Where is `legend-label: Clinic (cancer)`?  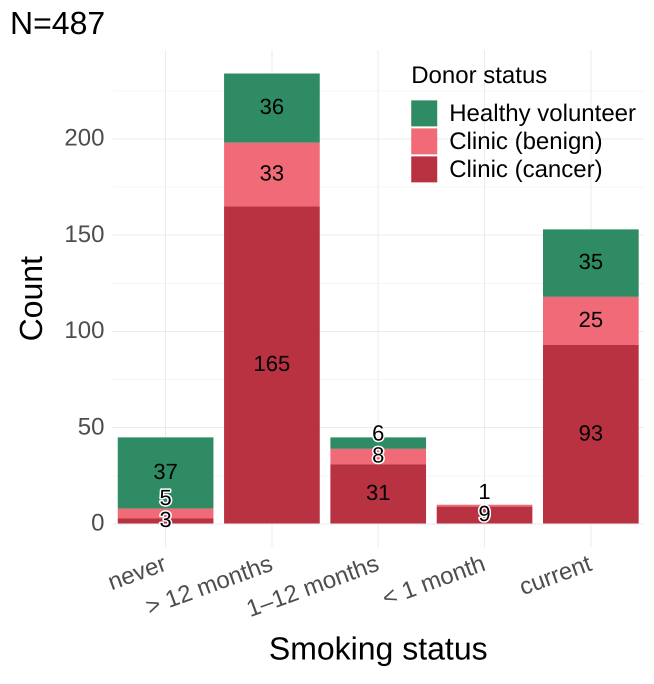 legend-label: Clinic (cancer) is located at coordinates (526, 170).